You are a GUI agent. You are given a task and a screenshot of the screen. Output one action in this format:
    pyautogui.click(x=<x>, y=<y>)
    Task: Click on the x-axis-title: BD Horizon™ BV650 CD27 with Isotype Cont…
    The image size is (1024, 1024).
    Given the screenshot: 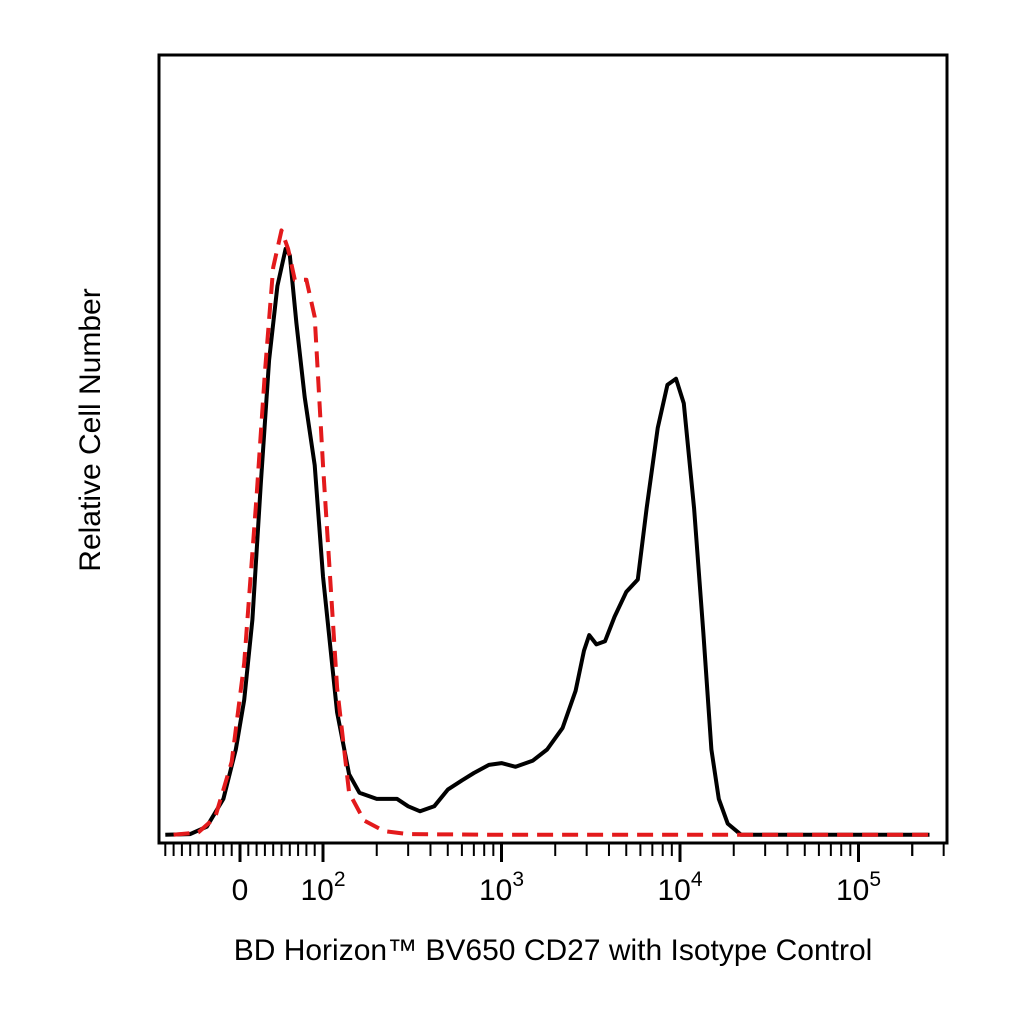 What is the action you would take?
    pyautogui.click(x=553, y=950)
    